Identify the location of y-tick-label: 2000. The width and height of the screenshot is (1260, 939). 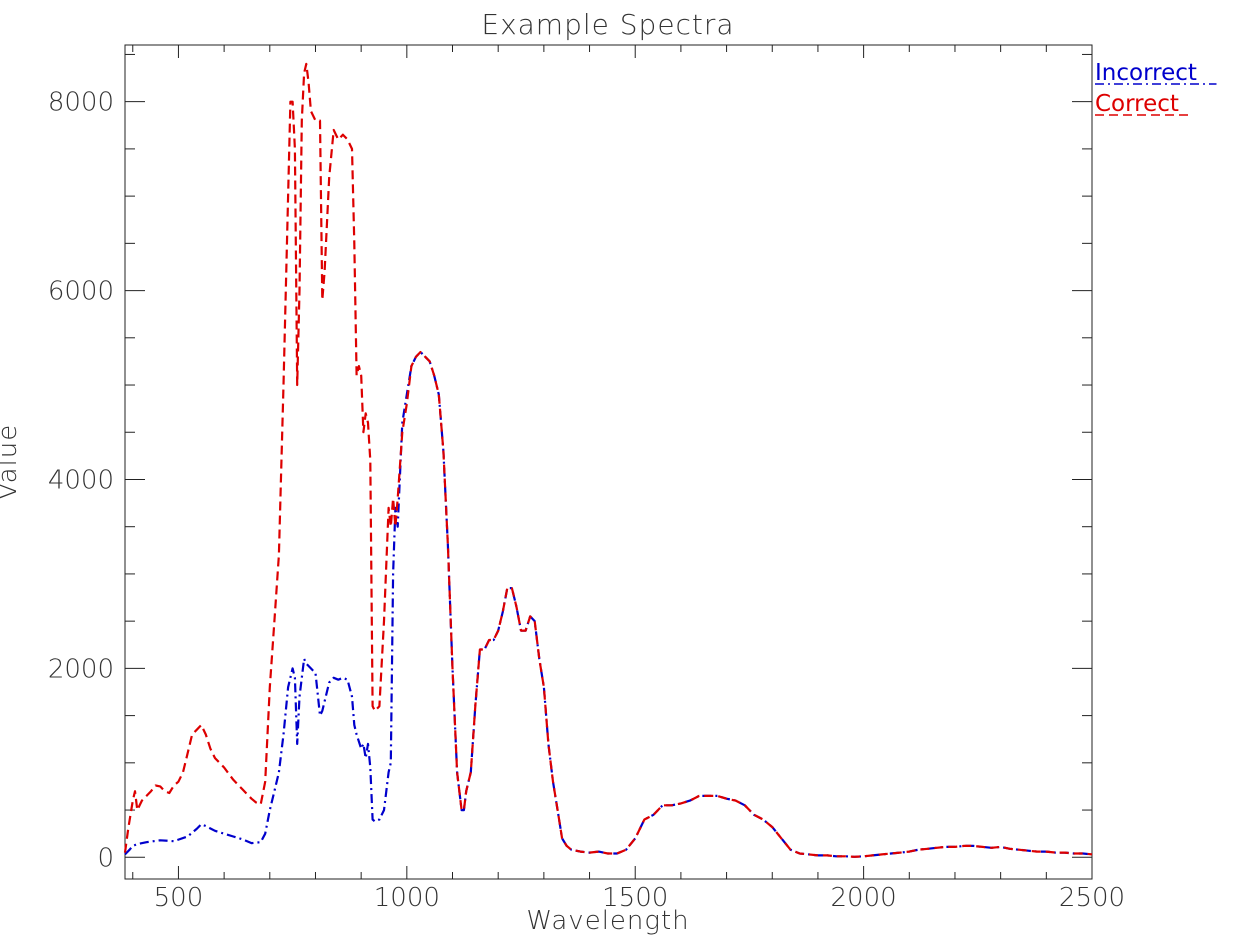
(81, 669).